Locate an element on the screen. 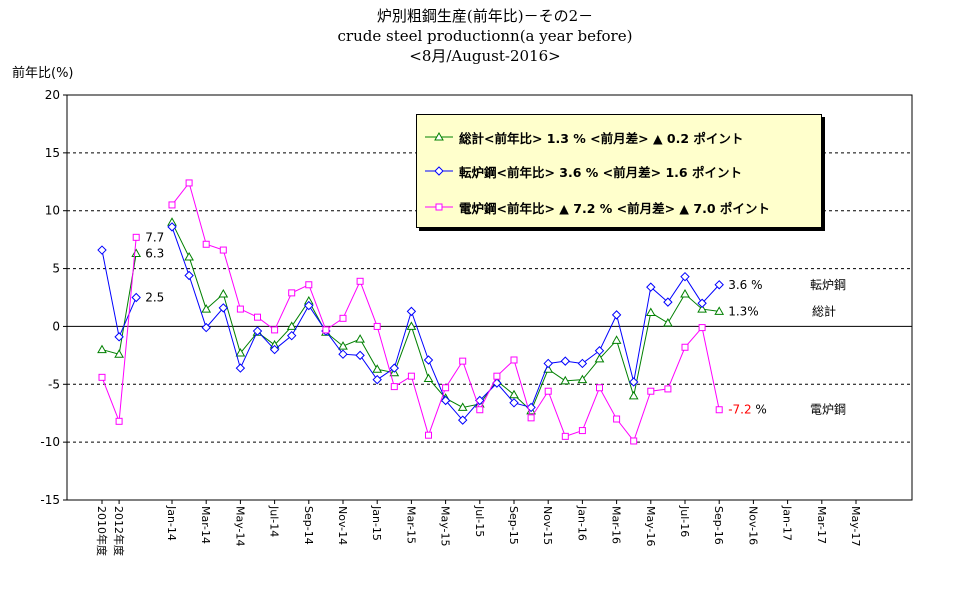 This screenshot has height=604, width=970. x-tick-label: Jul-16 is located at coordinates (684, 521).